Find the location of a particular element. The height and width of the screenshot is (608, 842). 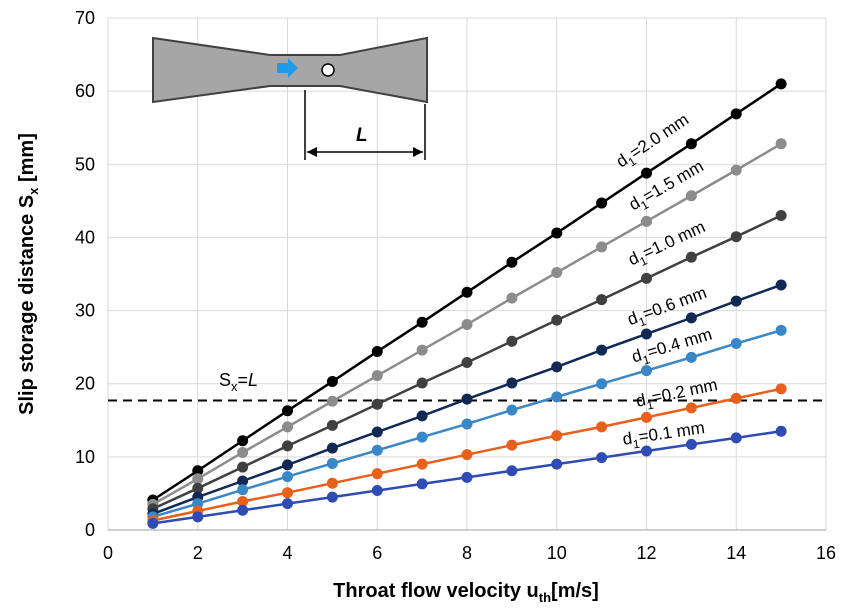

flow-arrow-icon is located at coordinates (287, 68).